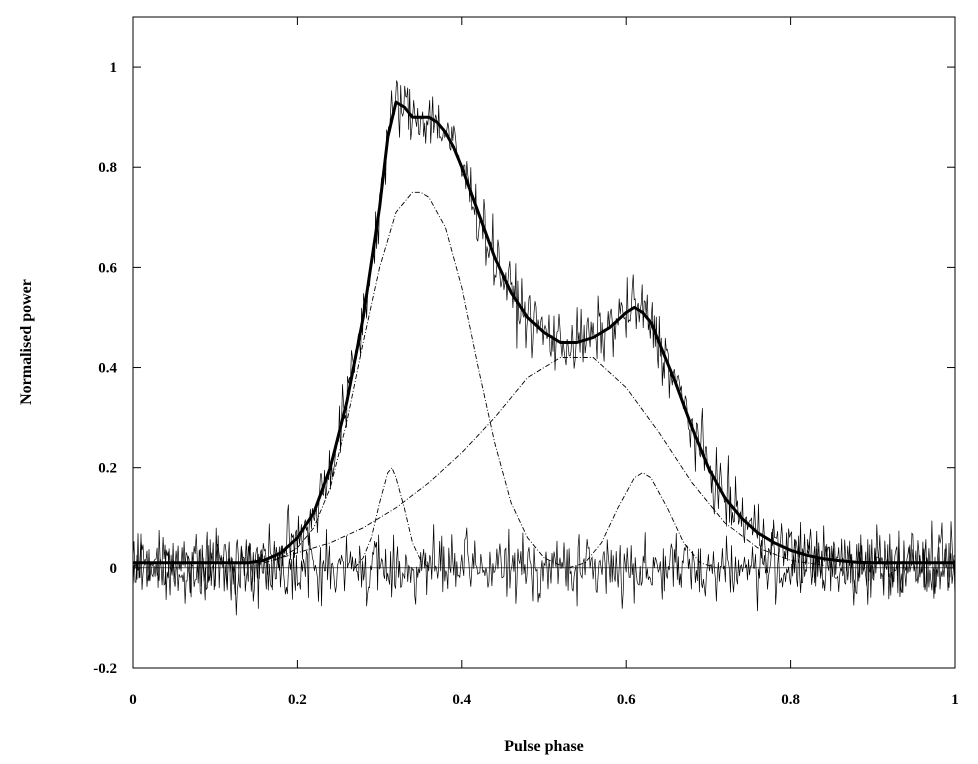 The height and width of the screenshot is (764, 978). What do you see at coordinates (114, 68) in the screenshot?
I see `y-tick-label: 1` at bounding box center [114, 68].